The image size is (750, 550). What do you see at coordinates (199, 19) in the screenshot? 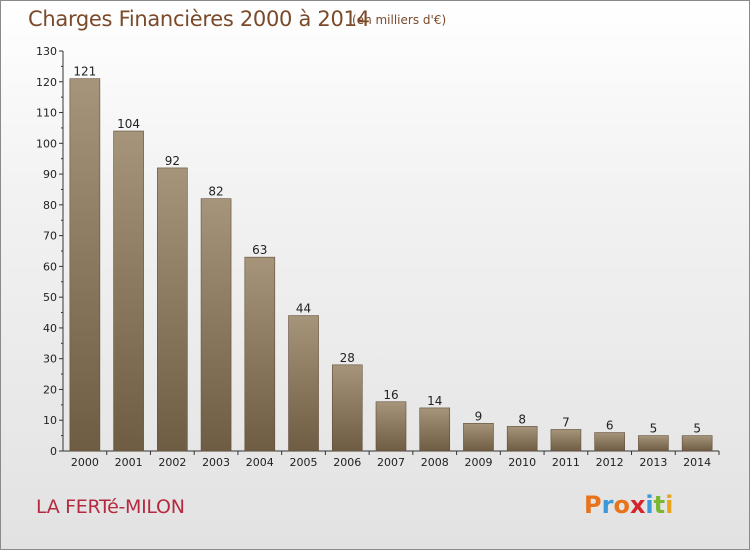
I see `chart-title: Charges Financières 2000 à 2014` at bounding box center [199, 19].